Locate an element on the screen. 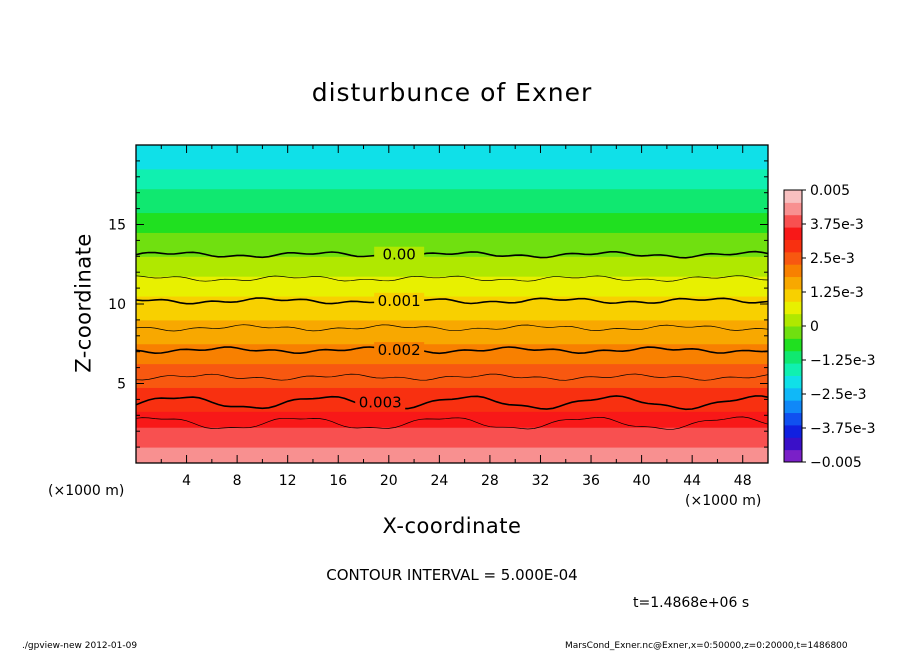 This screenshot has width=904, height=654. x-tick-label: 28 is located at coordinates (490, 481).